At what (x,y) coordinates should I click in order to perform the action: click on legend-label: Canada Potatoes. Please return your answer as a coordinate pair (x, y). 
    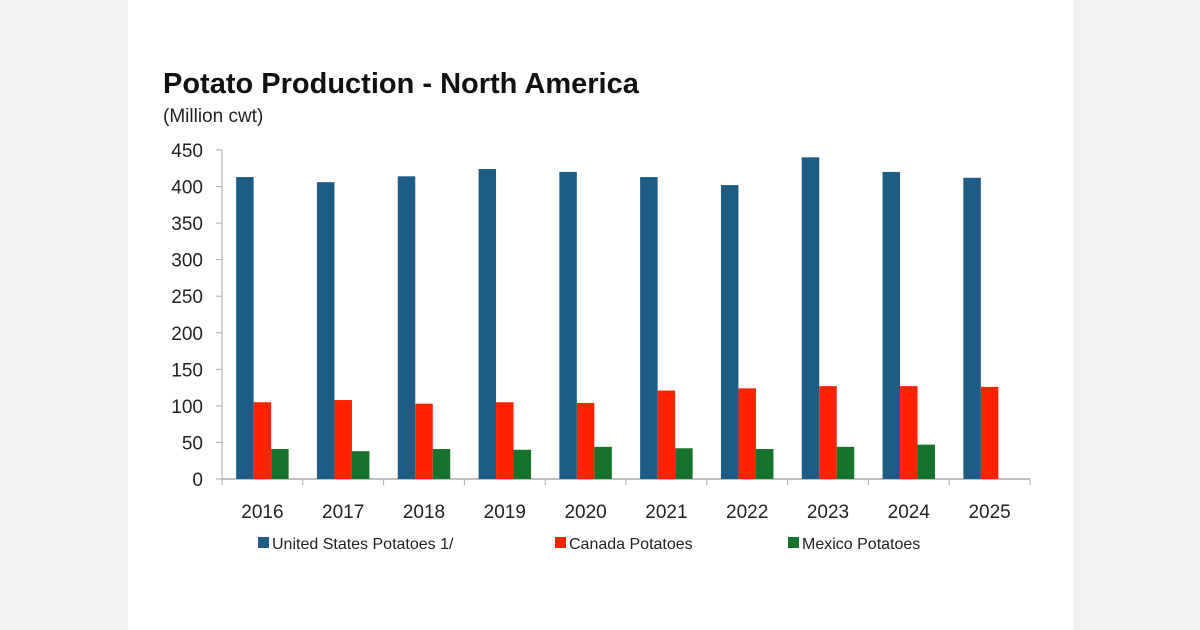
    Looking at the image, I should click on (631, 544).